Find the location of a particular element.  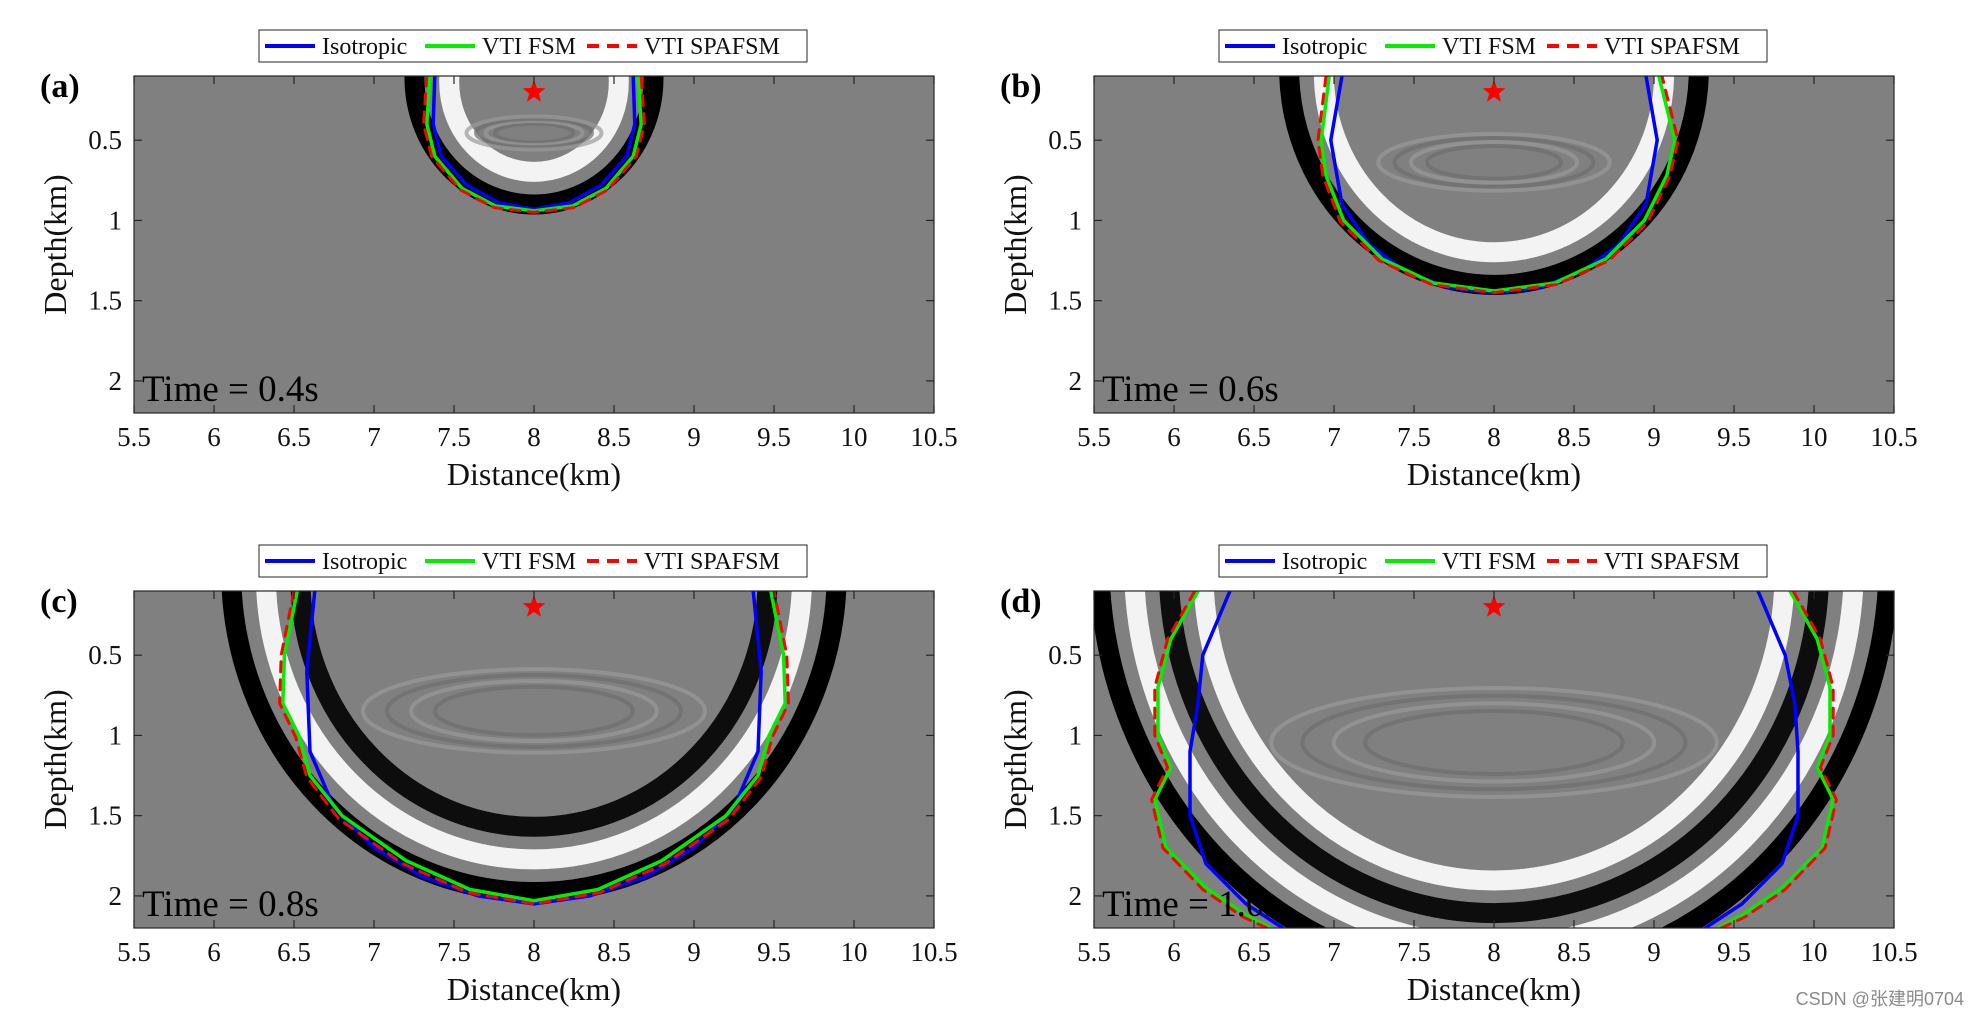

legend: Isotropic VTI FSM VTI SPAFSM is located at coordinates (1493, 561).